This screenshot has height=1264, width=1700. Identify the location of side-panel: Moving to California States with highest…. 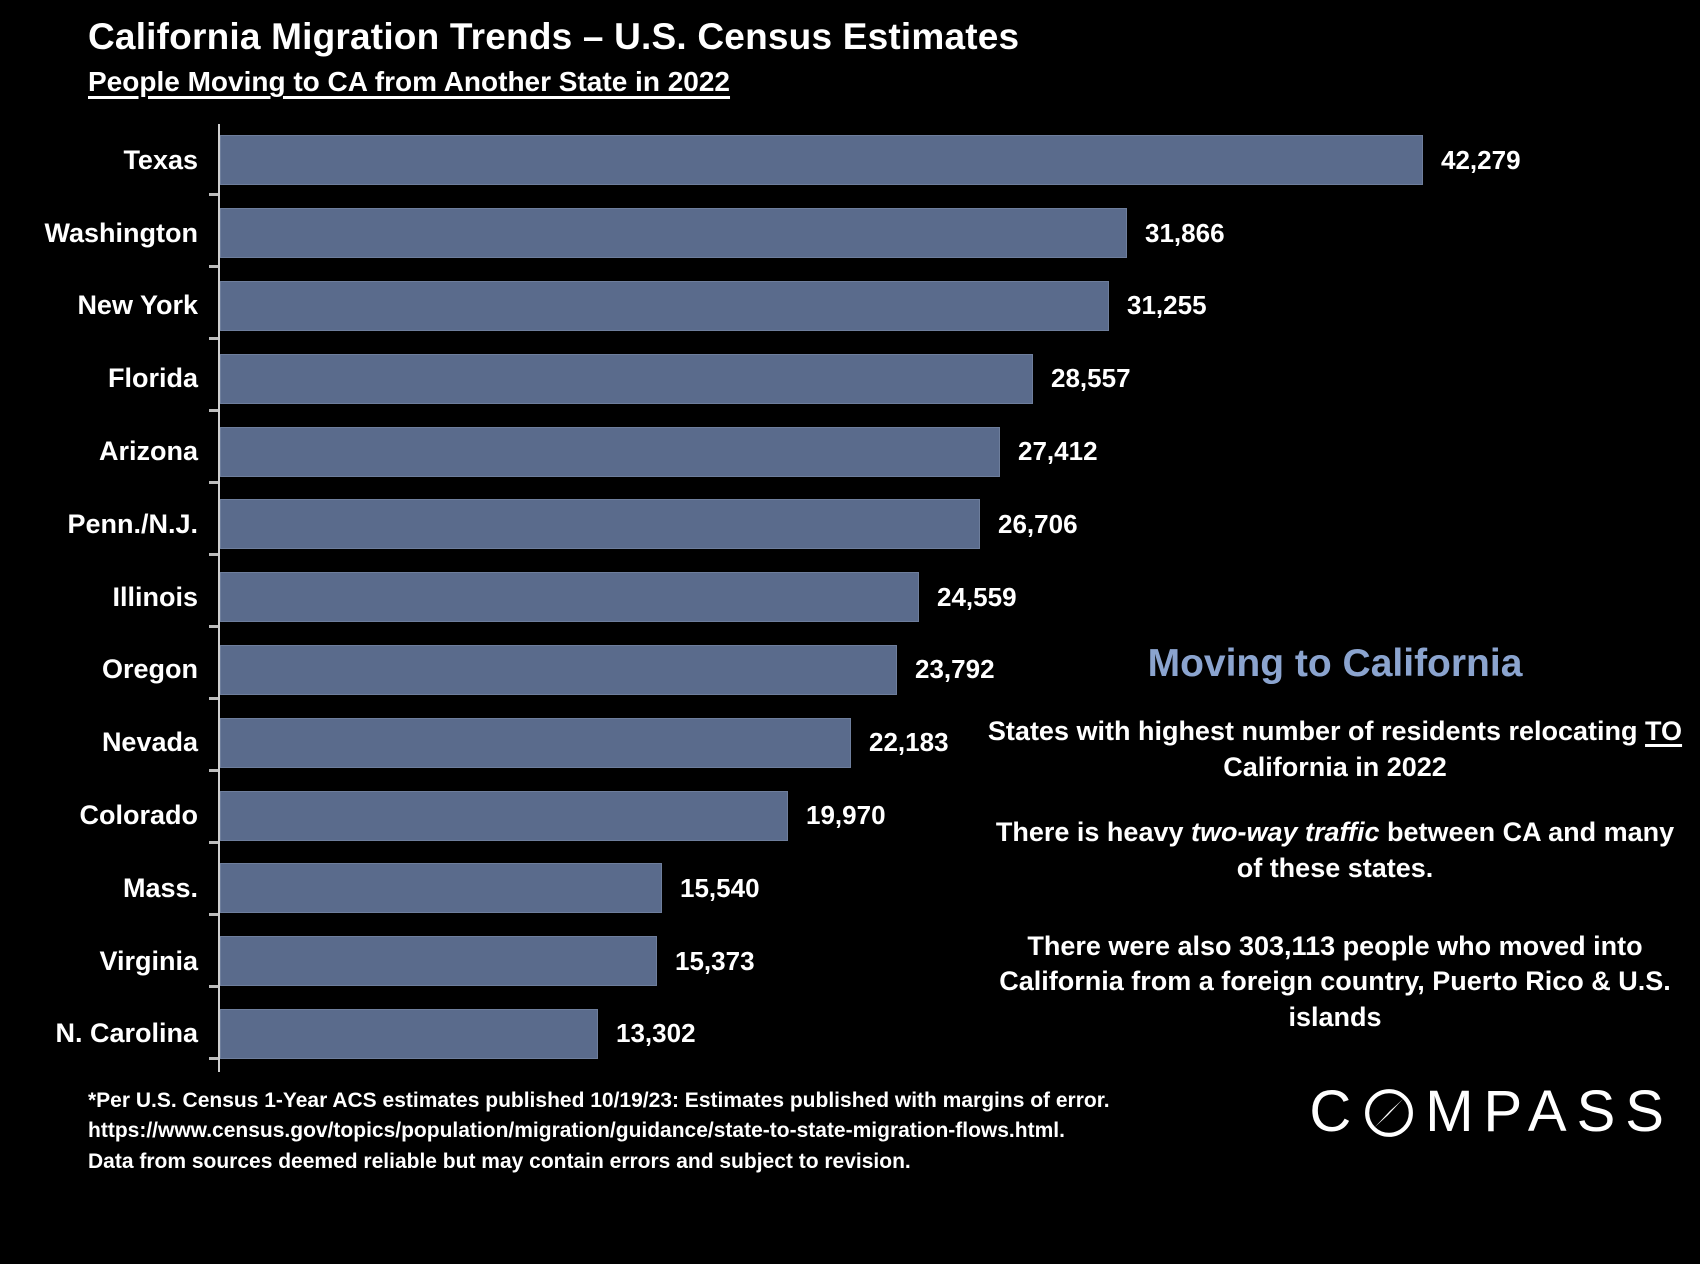
(1335, 853).